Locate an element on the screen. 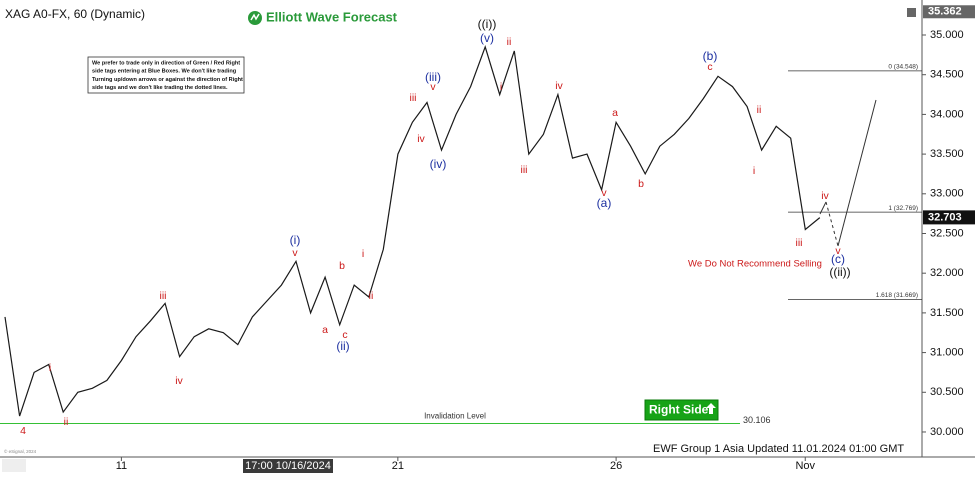  note-box is located at coordinates (166, 75).